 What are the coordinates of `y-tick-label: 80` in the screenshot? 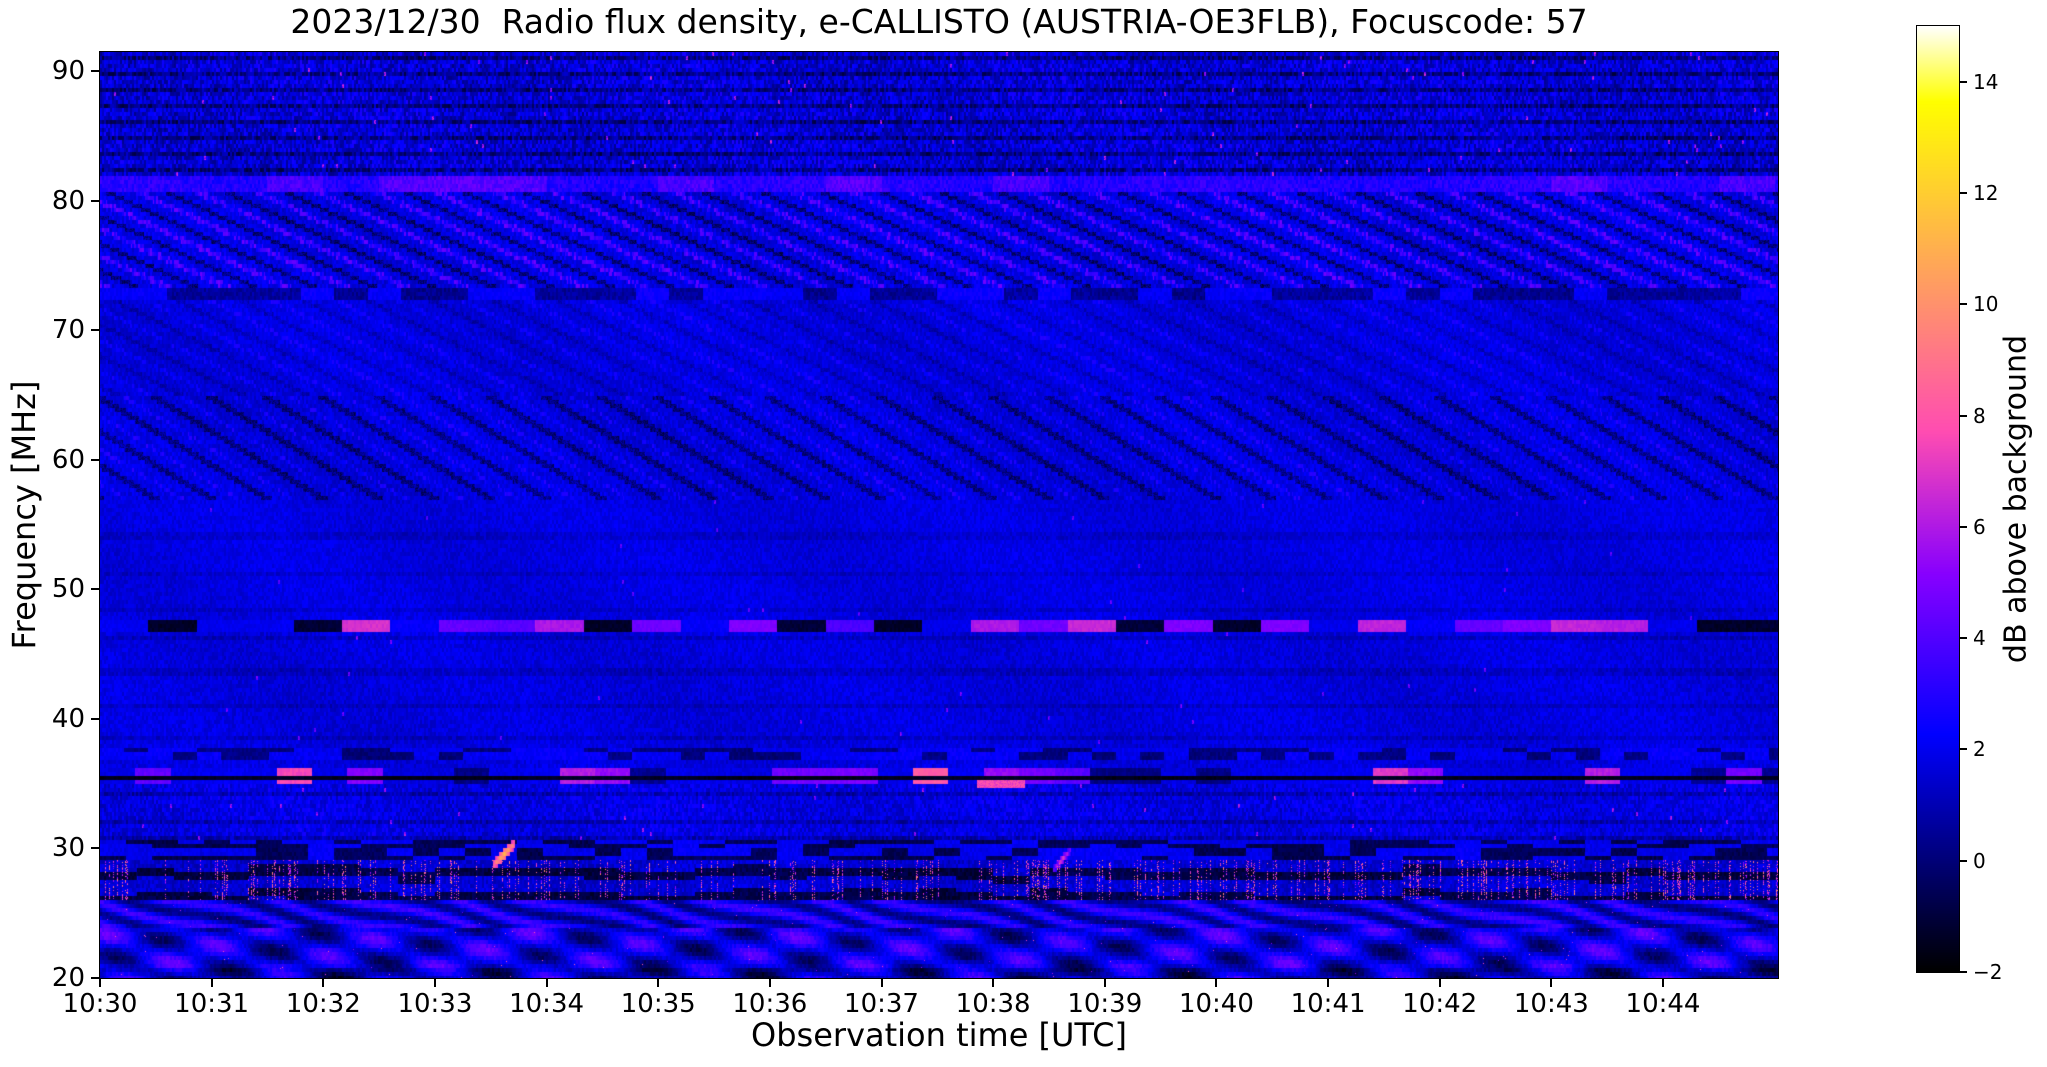 It's located at (68, 200).